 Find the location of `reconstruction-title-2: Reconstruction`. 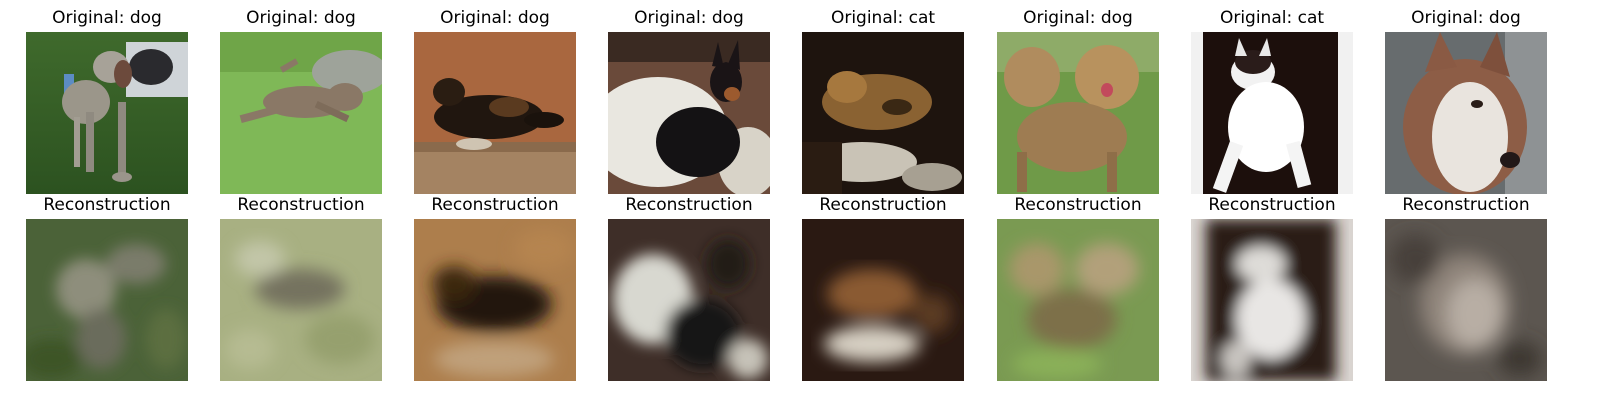

reconstruction-title-2: Reconstruction is located at coordinates (301, 205).